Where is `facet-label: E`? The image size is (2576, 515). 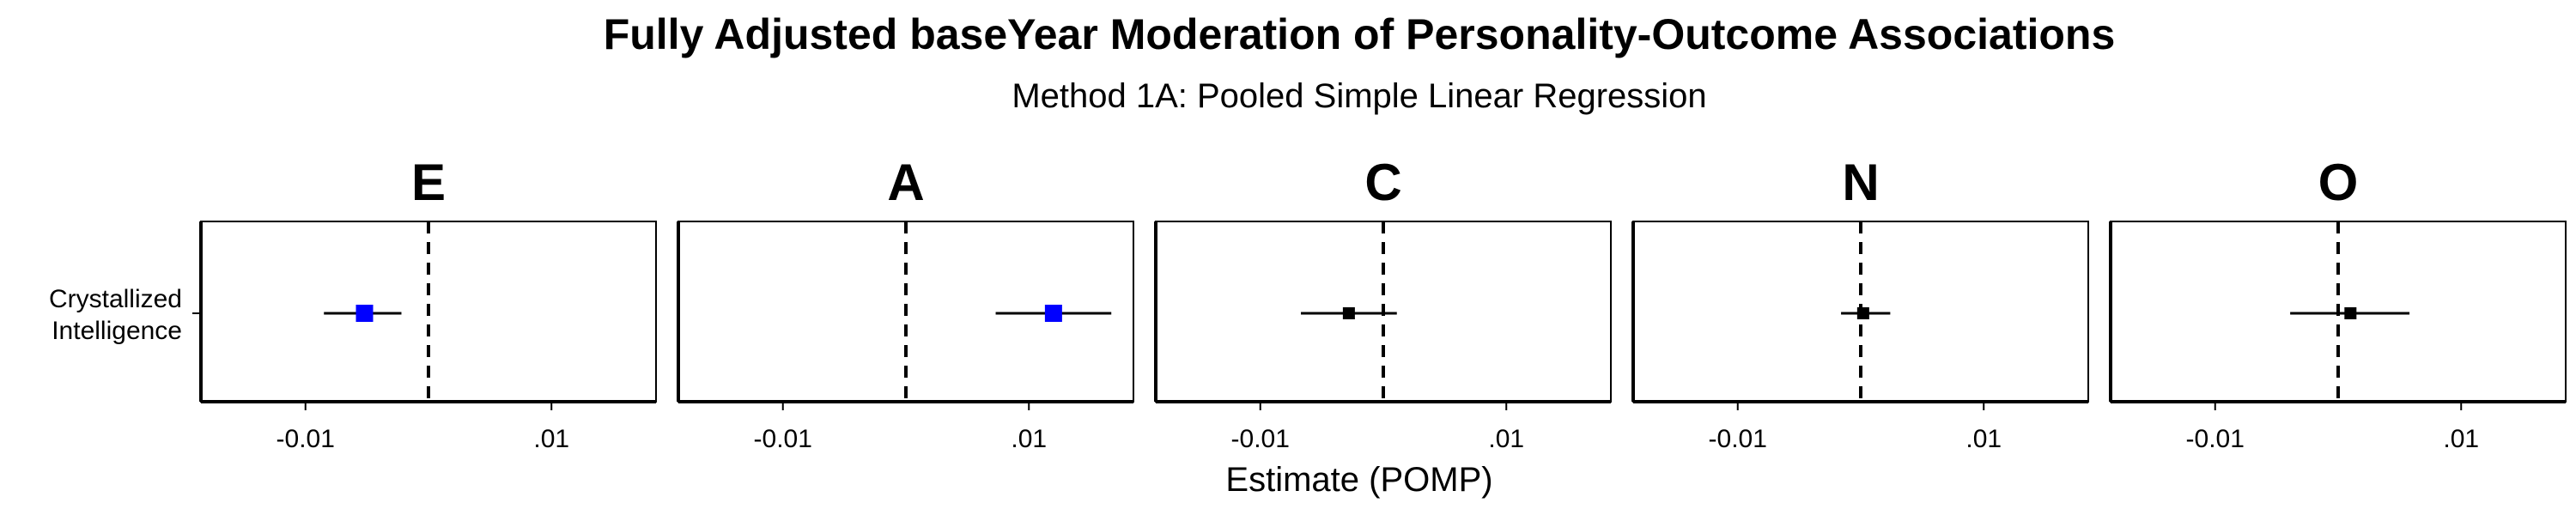
facet-label: E is located at coordinates (429, 182).